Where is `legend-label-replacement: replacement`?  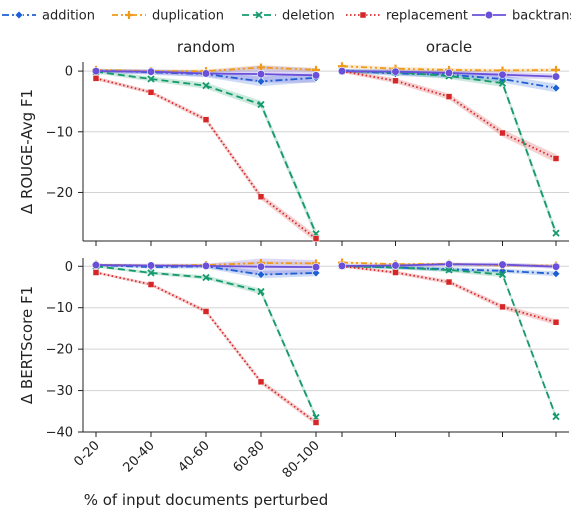 legend-label-replacement: replacement is located at coordinates (427, 16).